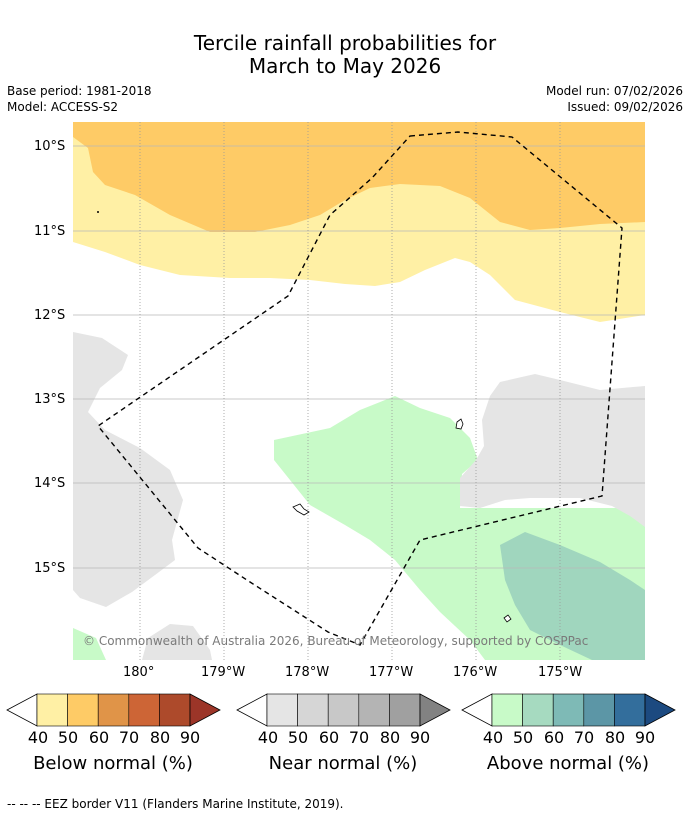  I want to click on below-normal-50-region, so click(359, 177).